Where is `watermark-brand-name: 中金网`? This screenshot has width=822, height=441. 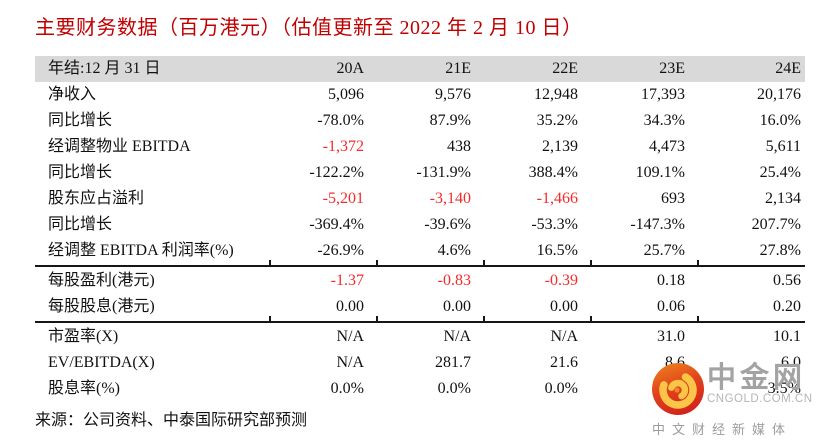 watermark-brand-name: 中金网 is located at coordinates (757, 378).